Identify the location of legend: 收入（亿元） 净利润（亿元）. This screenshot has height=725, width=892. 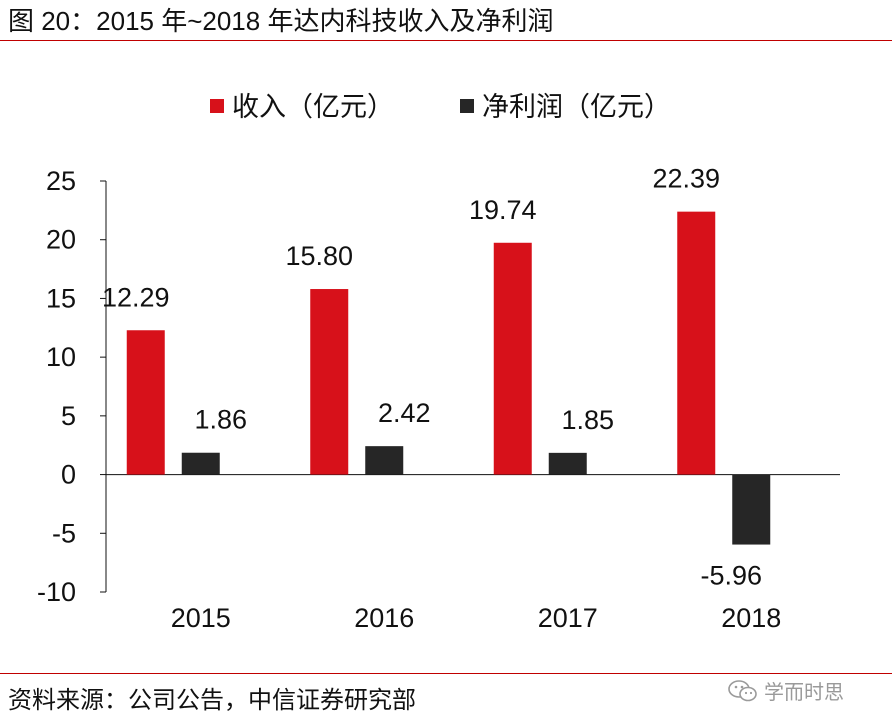
(440, 107).